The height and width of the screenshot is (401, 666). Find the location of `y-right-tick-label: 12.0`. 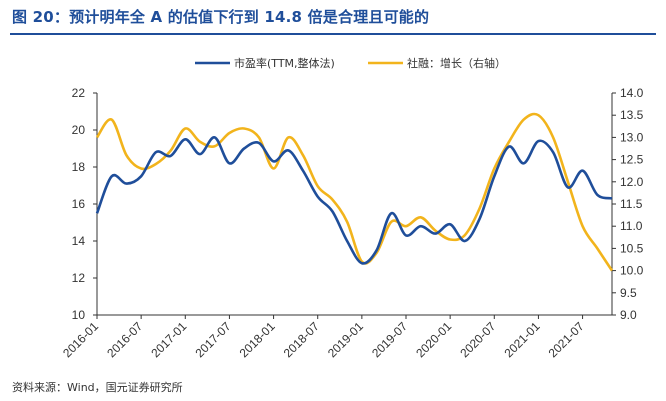

y-right-tick-label: 12.0 is located at coordinates (632, 182).